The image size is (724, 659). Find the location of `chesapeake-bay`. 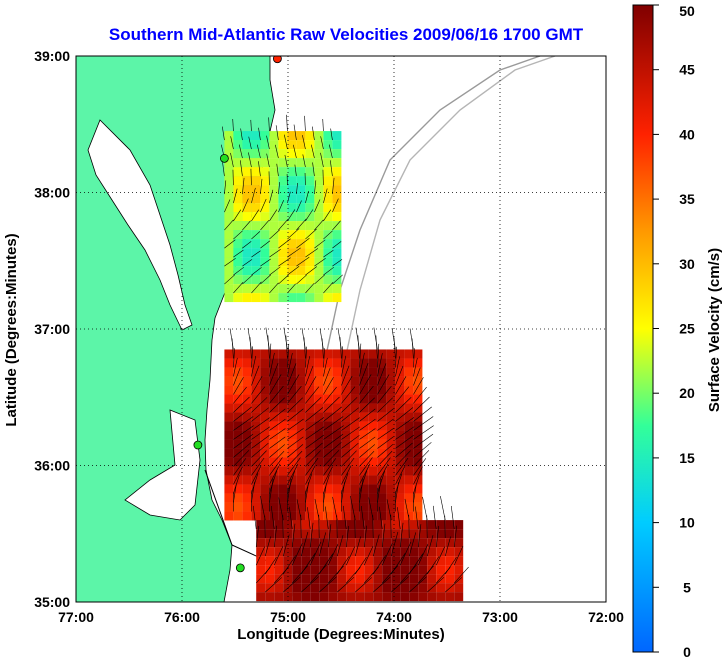

chesapeake-bay is located at coordinates (140, 225).